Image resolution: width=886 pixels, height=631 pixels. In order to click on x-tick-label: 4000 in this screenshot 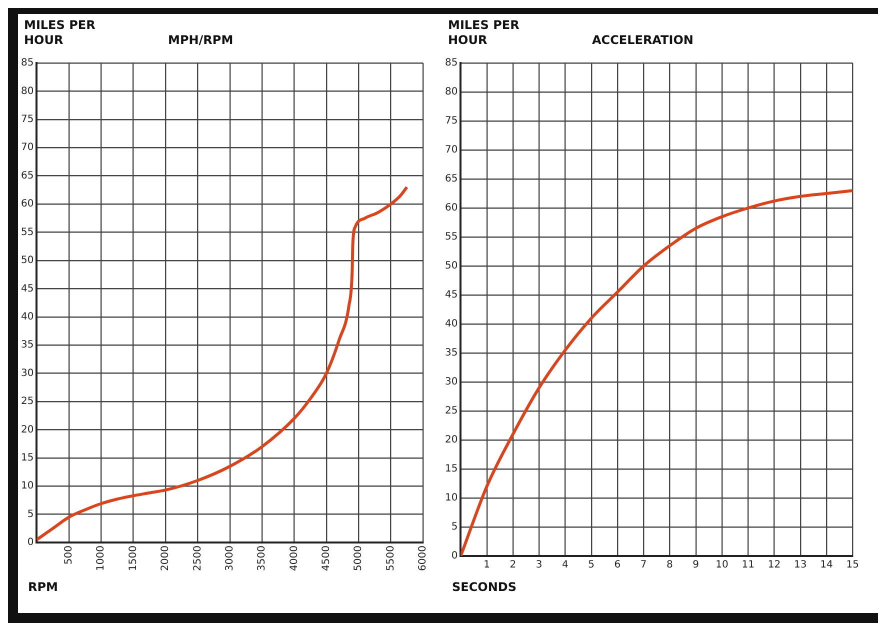, I will do `click(294, 559)`.